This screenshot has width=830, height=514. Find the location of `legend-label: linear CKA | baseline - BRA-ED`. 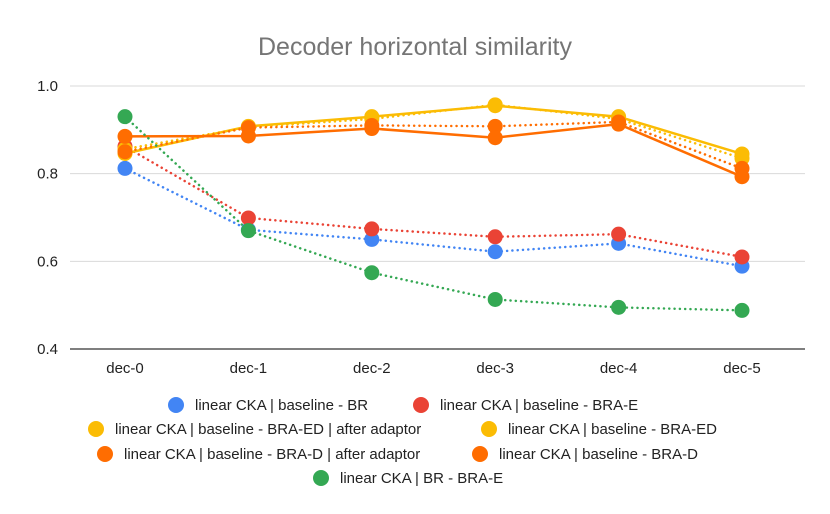

legend-label: linear CKA | baseline - BRA-ED is located at coordinates (612, 429).